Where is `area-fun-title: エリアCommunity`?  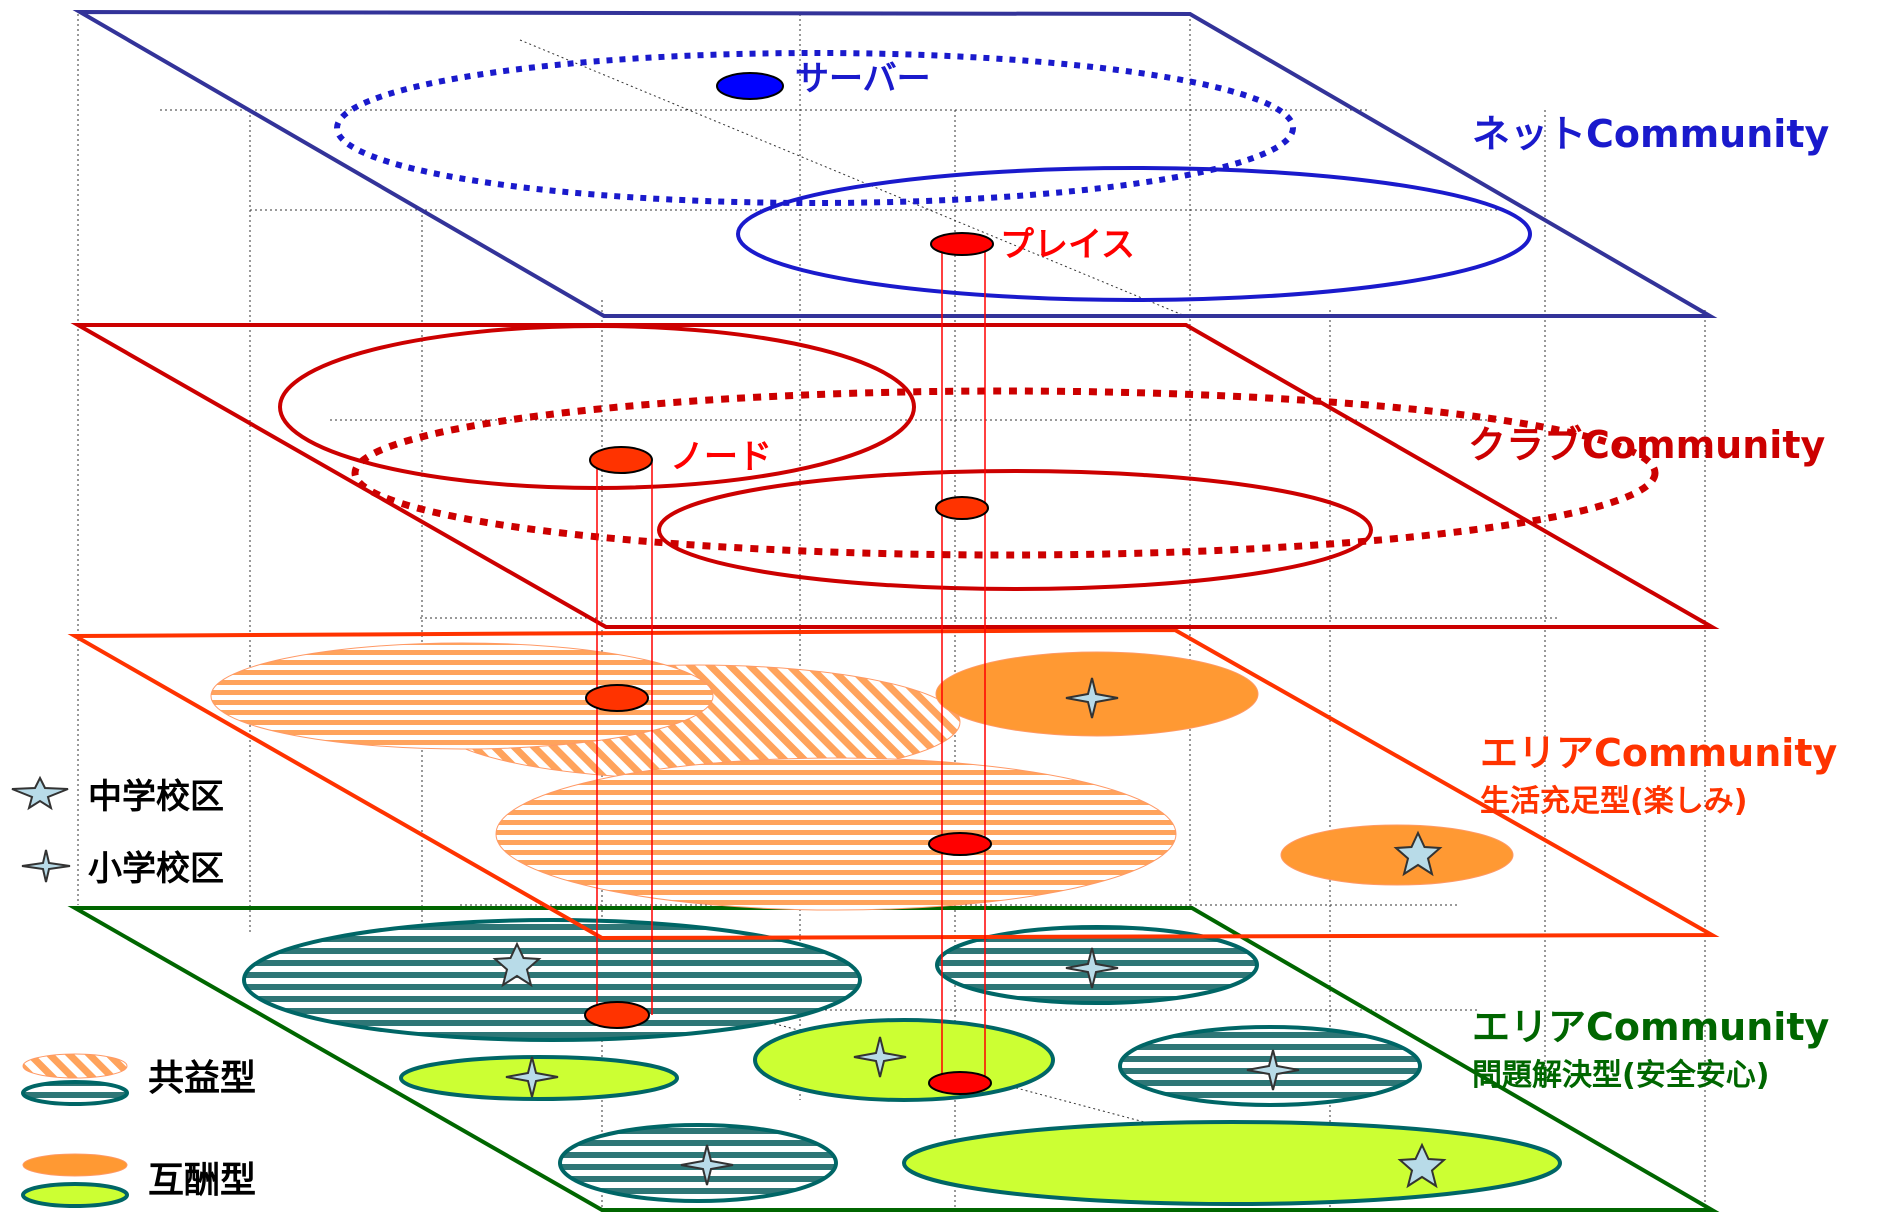
area-fun-title: エリアCommunity is located at coordinates (1658, 753).